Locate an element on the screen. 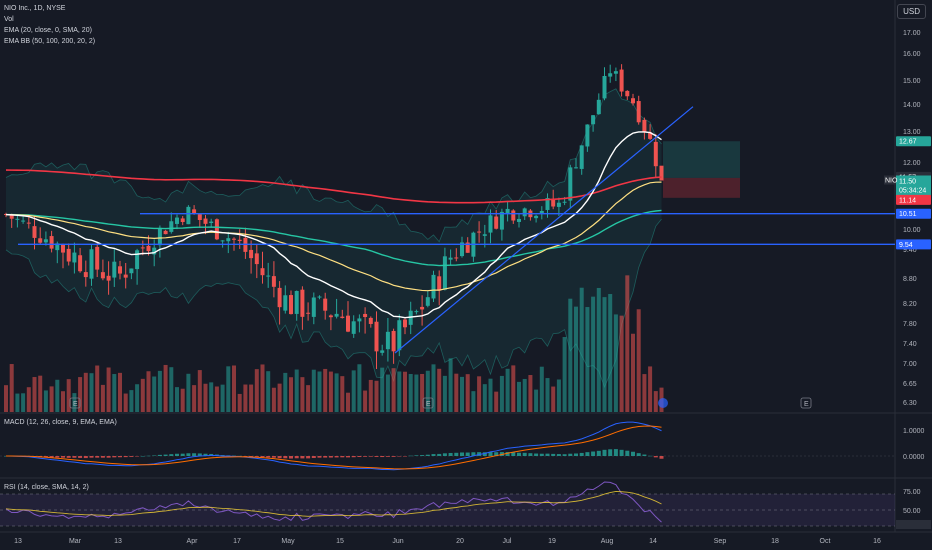  time-axis-label: 17 is located at coordinates (237, 541).